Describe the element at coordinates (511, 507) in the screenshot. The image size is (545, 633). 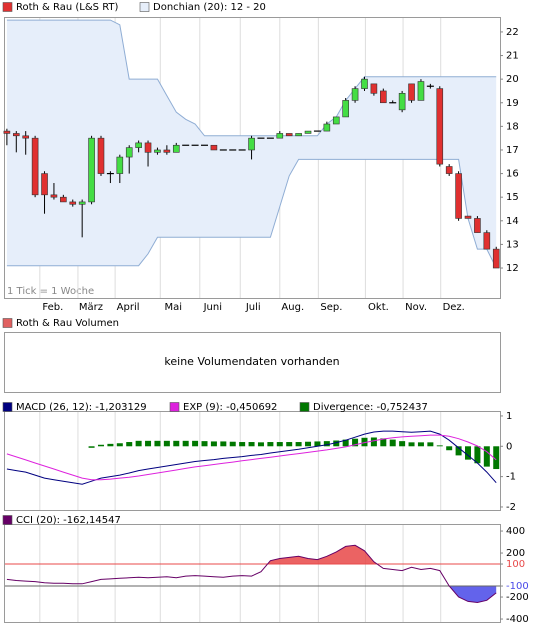
I see `y-tick-label: -2` at that location.